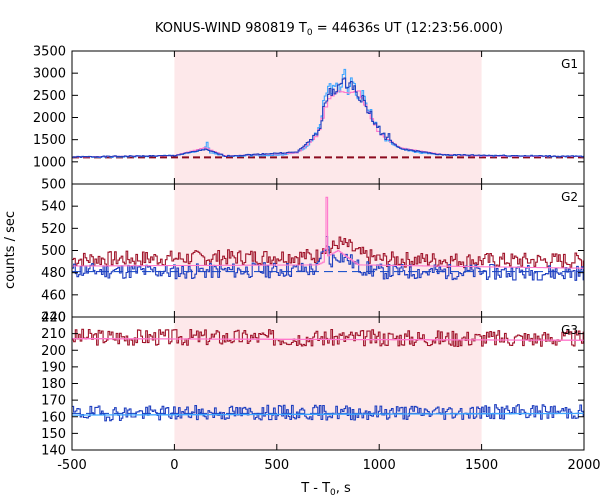 The image size is (600, 500). What do you see at coordinates (53, 434) in the screenshot?
I see `y-tick-label: 150` at bounding box center [53, 434].